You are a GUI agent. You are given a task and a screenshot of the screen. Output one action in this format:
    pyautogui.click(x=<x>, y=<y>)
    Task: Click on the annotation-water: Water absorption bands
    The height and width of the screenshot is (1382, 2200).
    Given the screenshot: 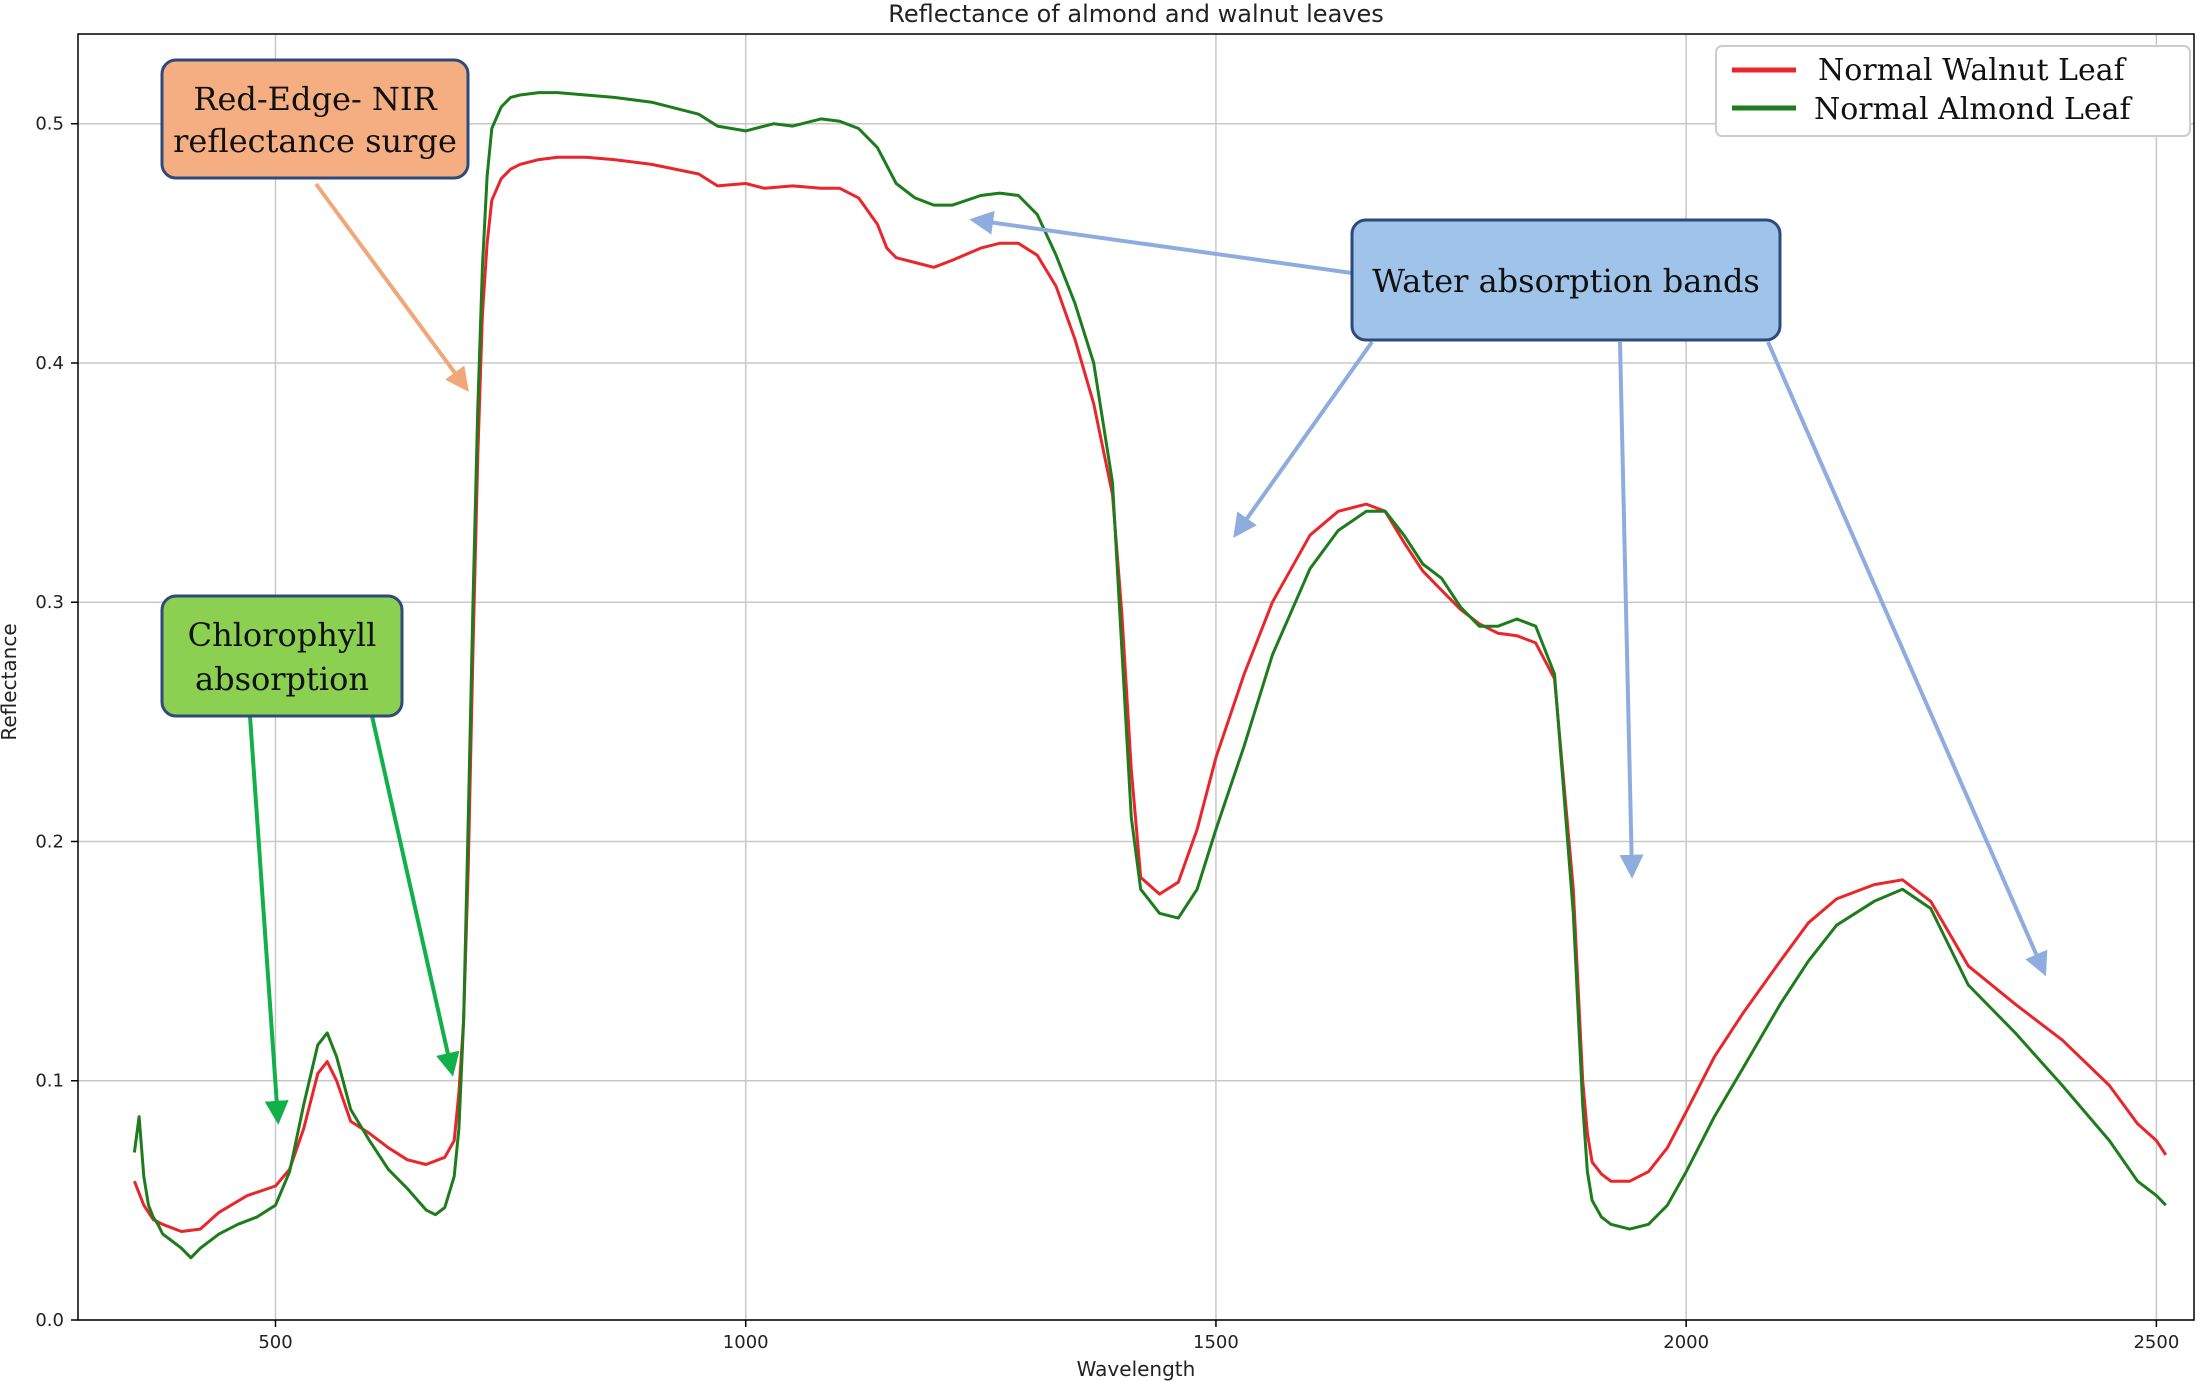 What is the action you would take?
    pyautogui.click(x=1566, y=280)
    